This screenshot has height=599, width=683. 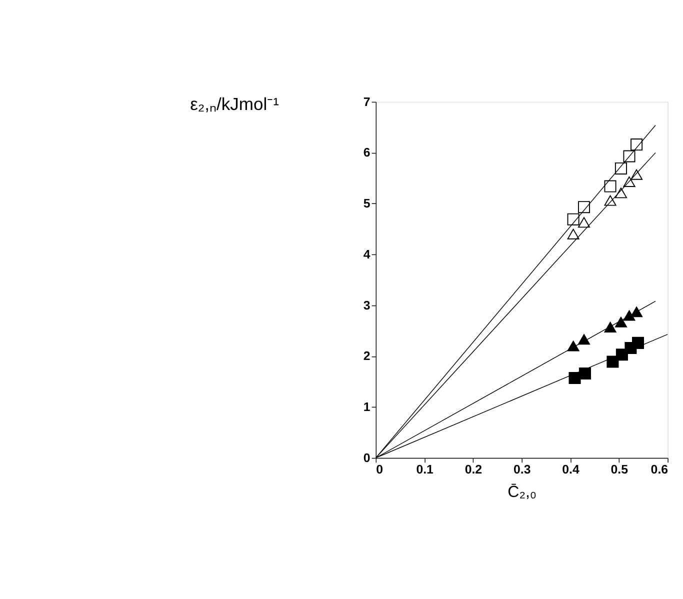 I want to click on y-tick-label: 0, so click(x=366, y=457).